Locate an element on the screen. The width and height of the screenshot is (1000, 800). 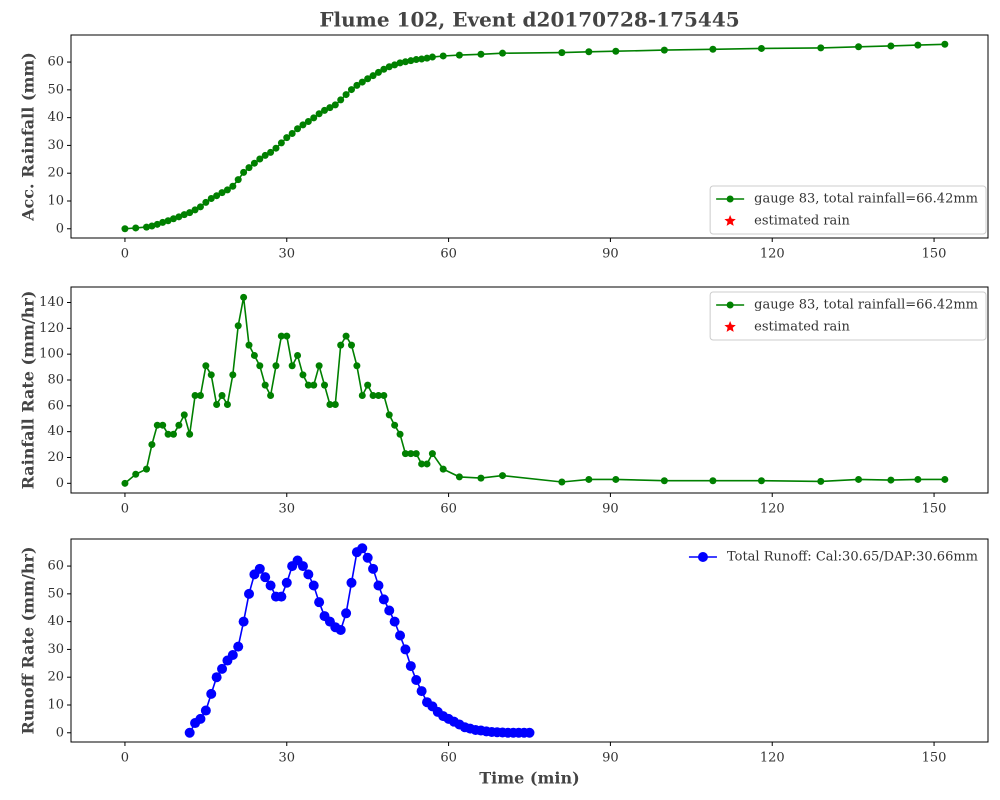
y-axis-label: Rainfall Rate (mm/hr) is located at coordinates (28, 390).